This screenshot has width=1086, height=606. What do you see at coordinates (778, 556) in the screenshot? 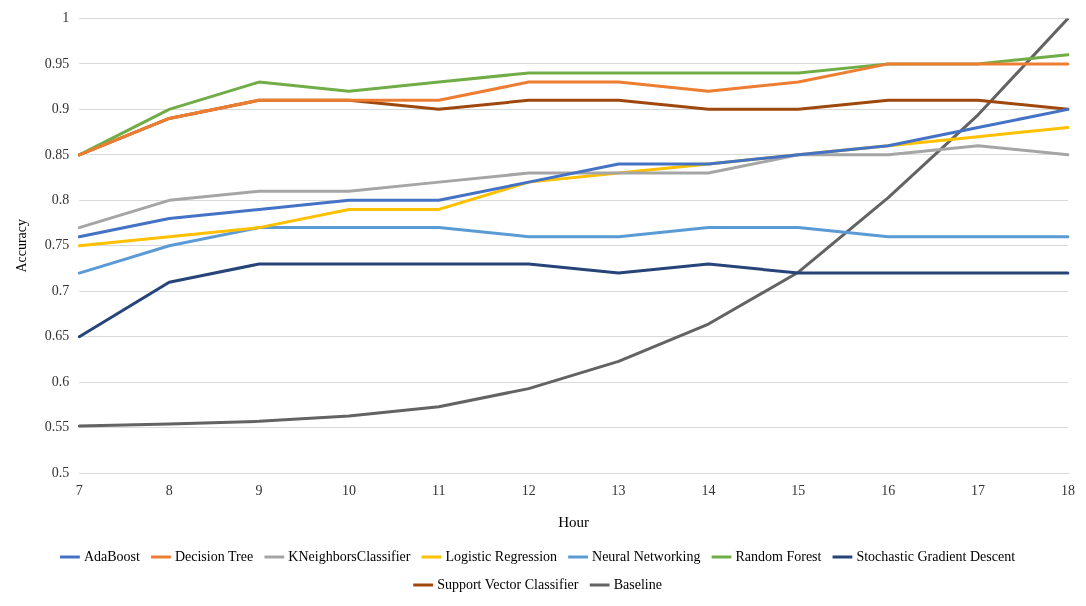
I see `legend-label: Random Forest` at bounding box center [778, 556].